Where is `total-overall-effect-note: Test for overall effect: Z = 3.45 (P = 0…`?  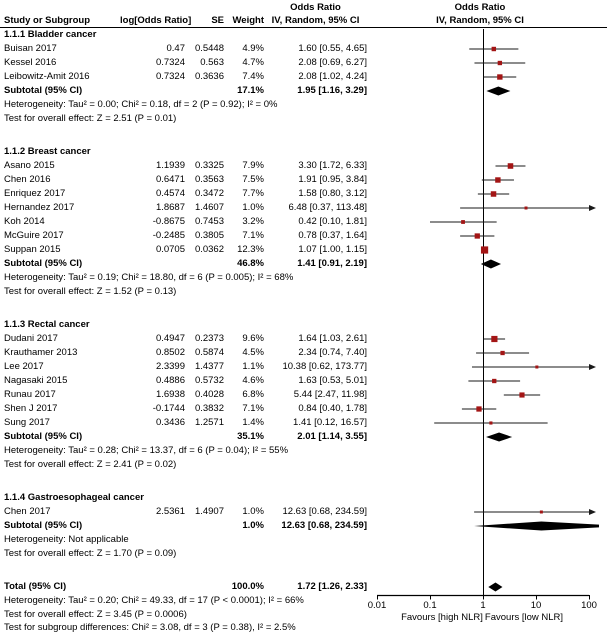 total-overall-effect-note: Test for overall effect: Z = 3.45 (P = 0… is located at coordinates (303, 615).